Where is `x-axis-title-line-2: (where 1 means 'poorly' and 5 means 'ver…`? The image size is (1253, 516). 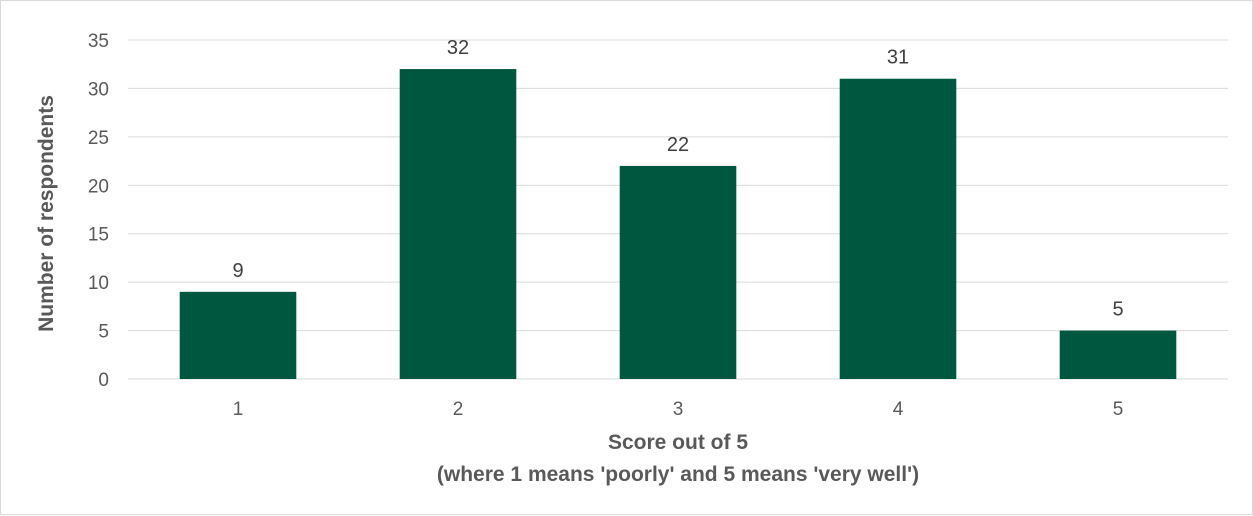
x-axis-title-line-2: (where 1 means 'poorly' and 5 means 'ver… is located at coordinates (678, 474).